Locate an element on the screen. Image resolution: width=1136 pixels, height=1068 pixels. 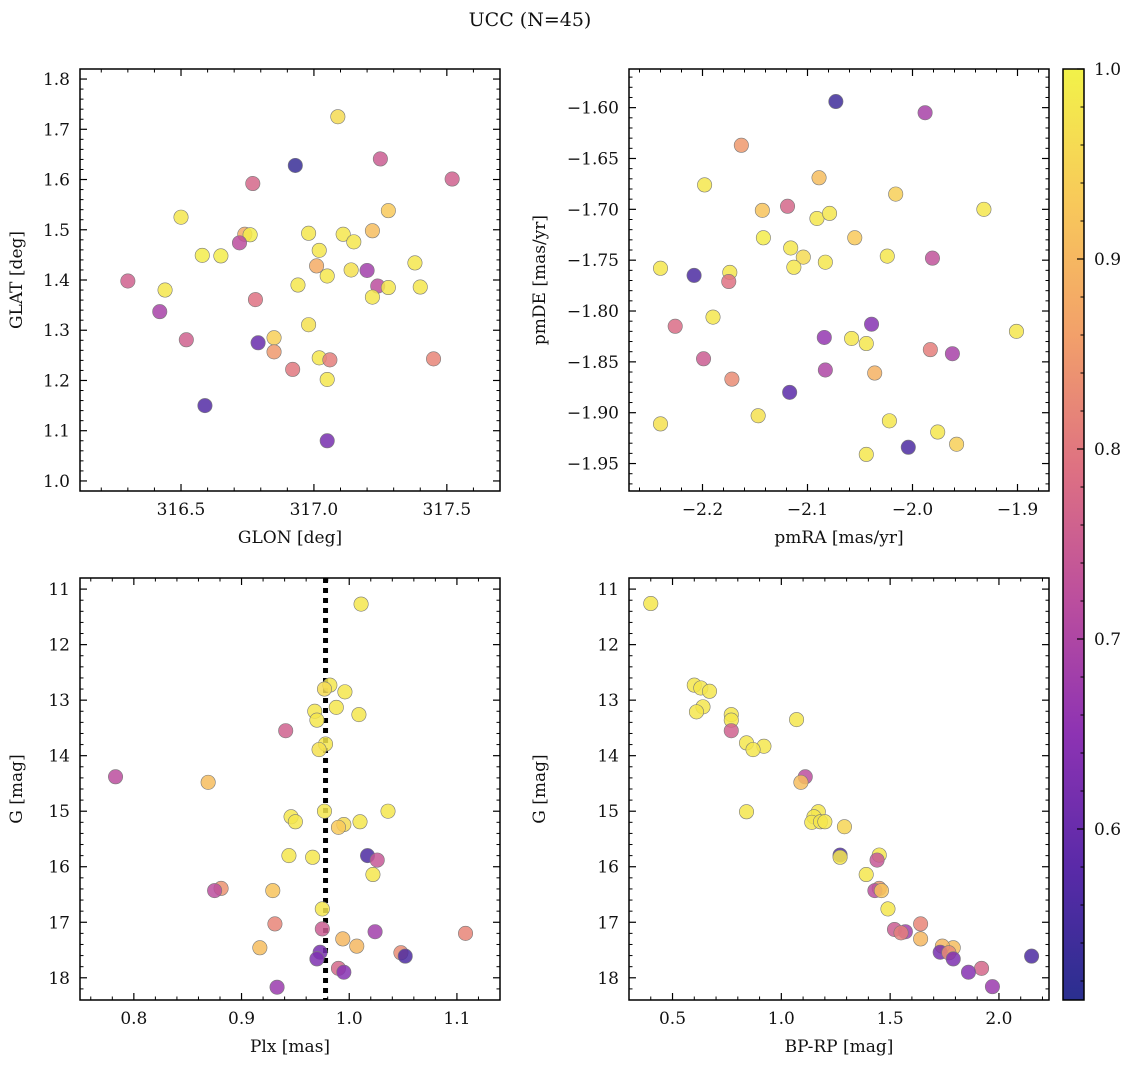
x-tick-label: −2.0 is located at coordinates (912, 510).